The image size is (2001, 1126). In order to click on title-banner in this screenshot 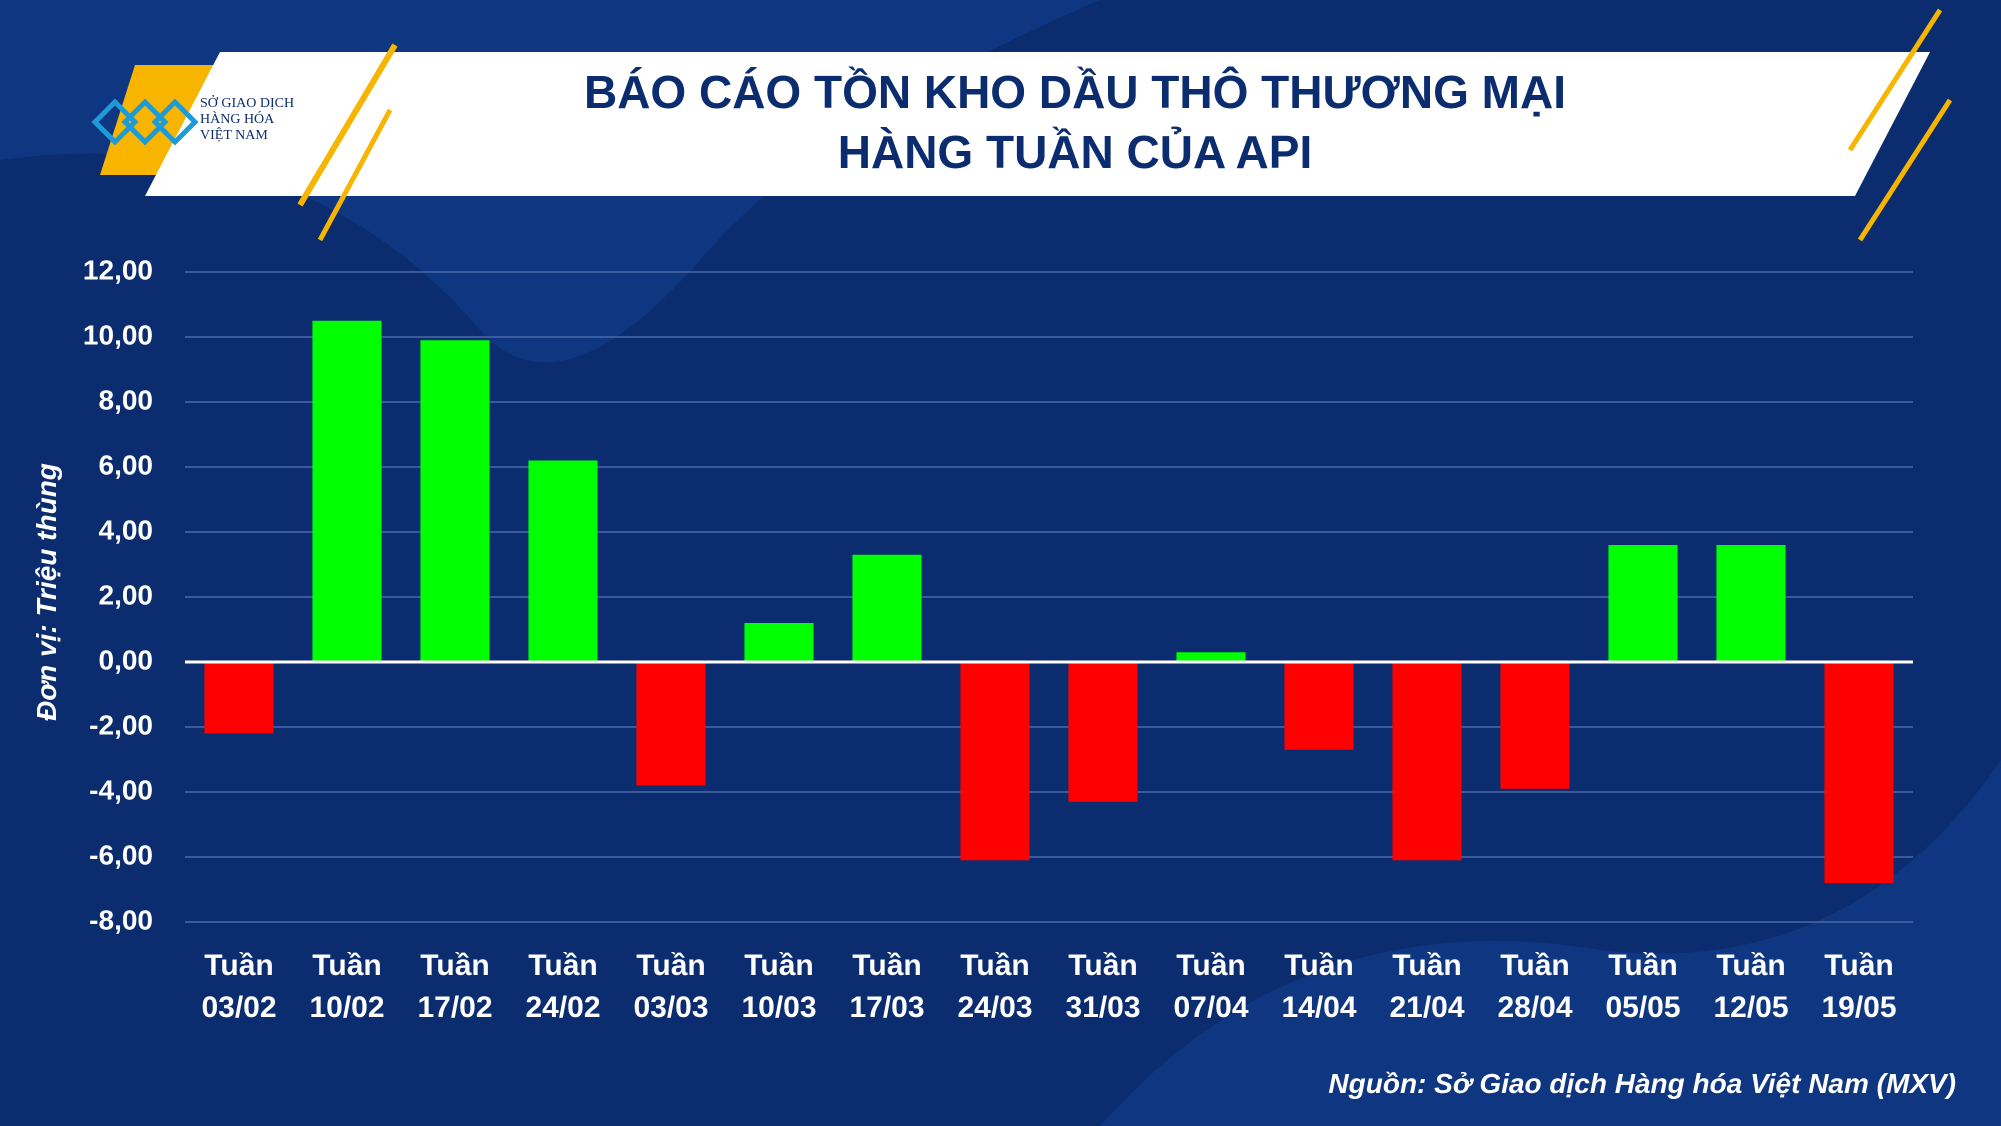, I will do `click(1037, 124)`.